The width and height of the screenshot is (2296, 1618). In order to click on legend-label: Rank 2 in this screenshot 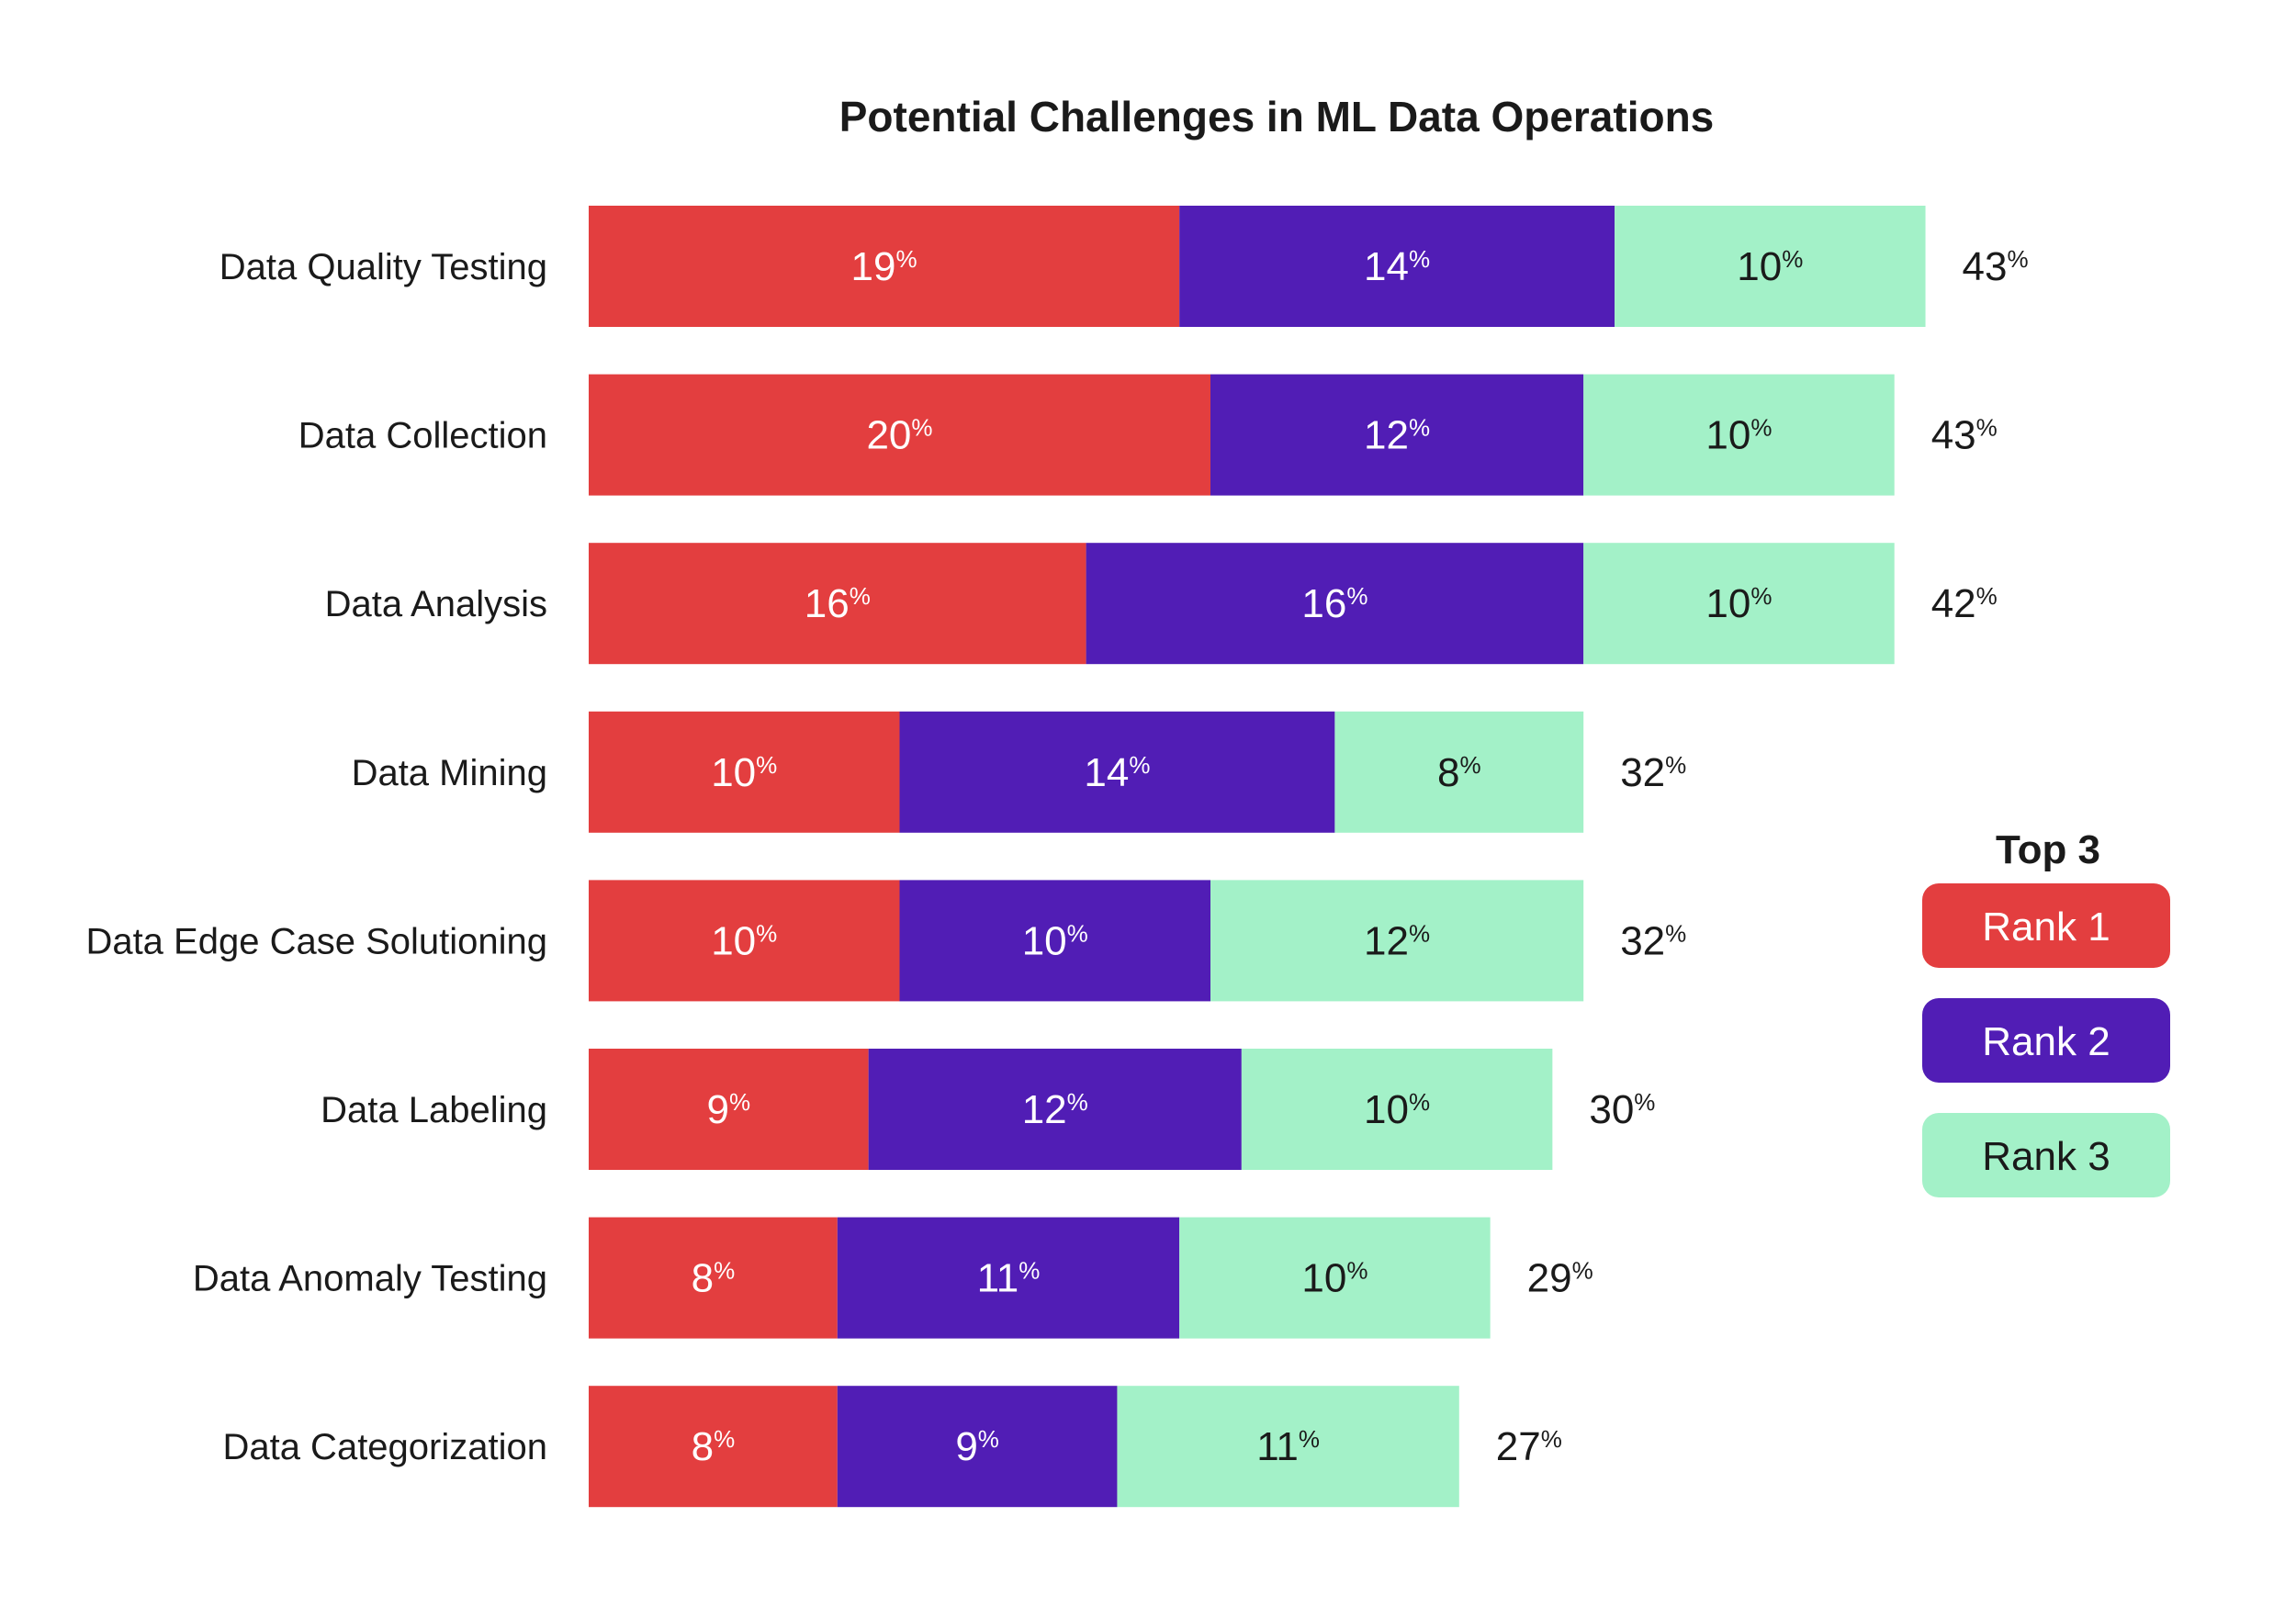, I will do `click(2046, 1041)`.